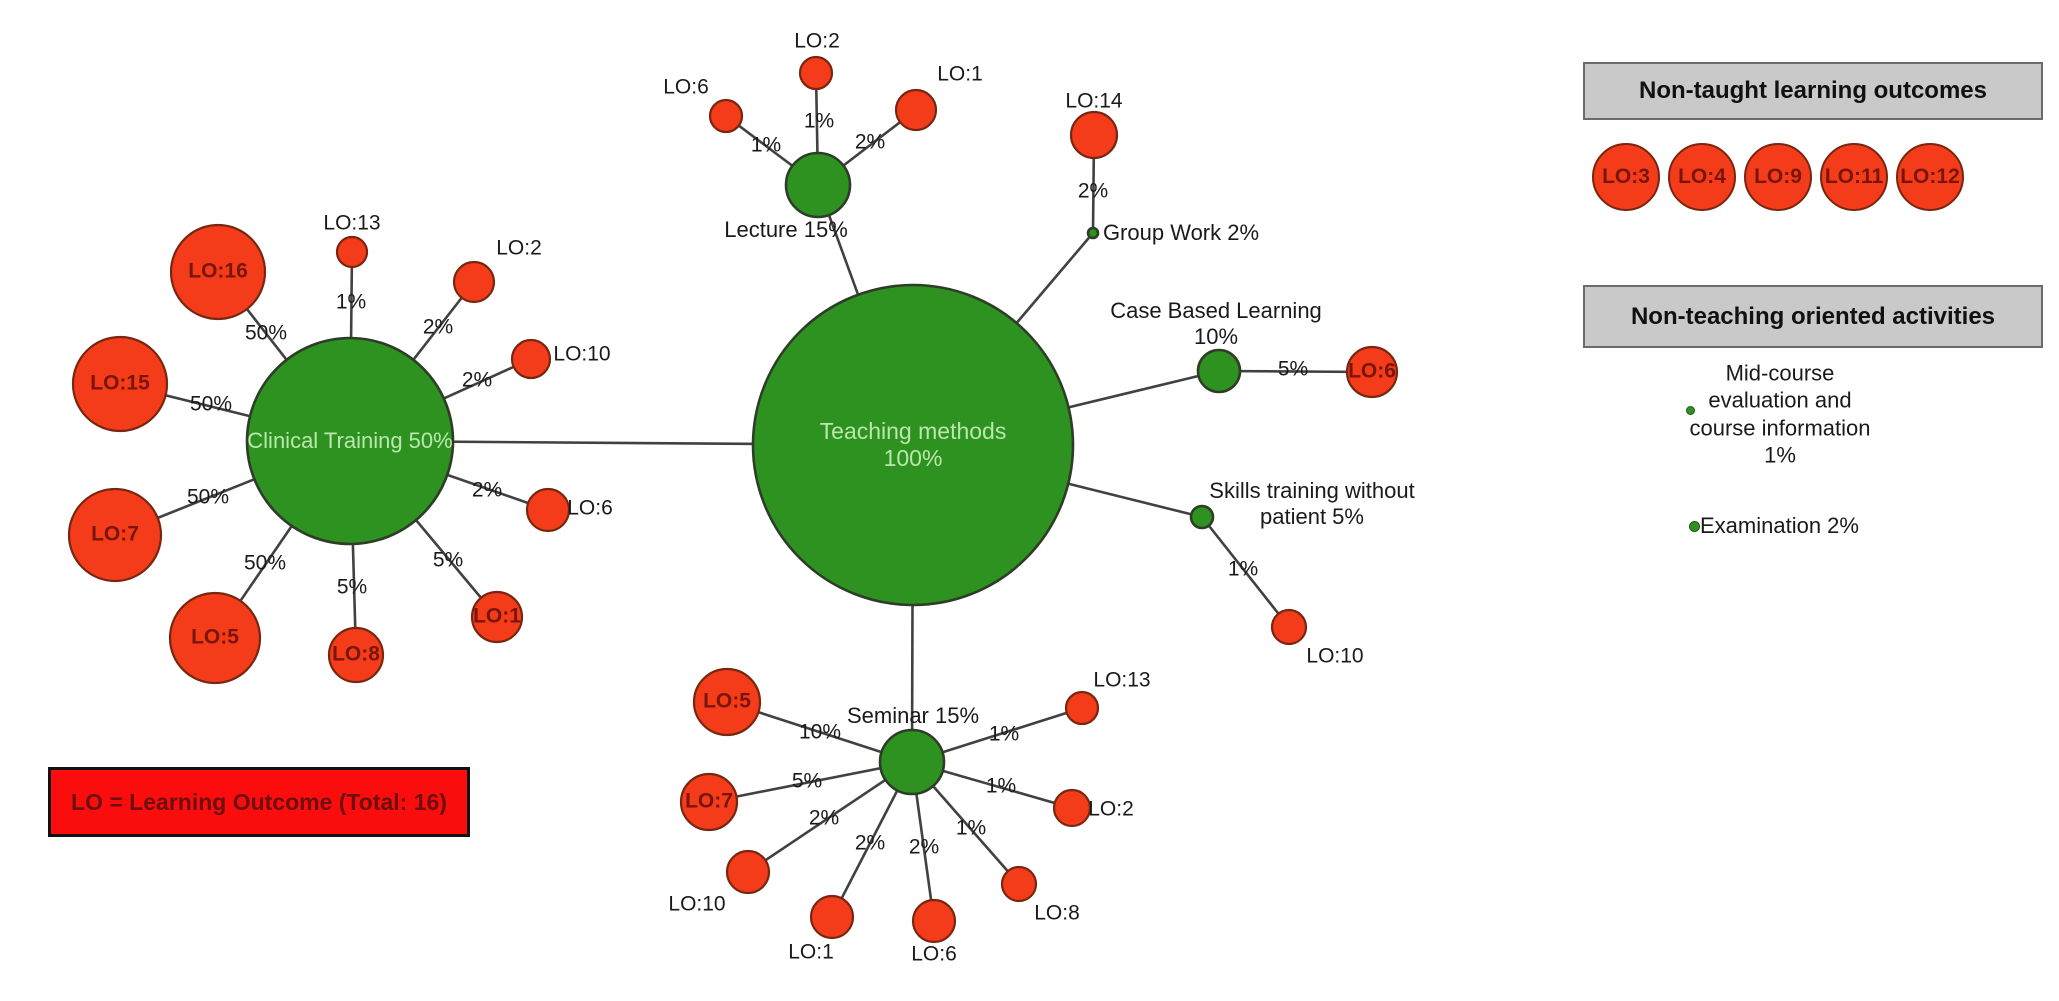 This screenshot has height=1001, width=2059. I want to click on node-group_work, so click(1093, 233).